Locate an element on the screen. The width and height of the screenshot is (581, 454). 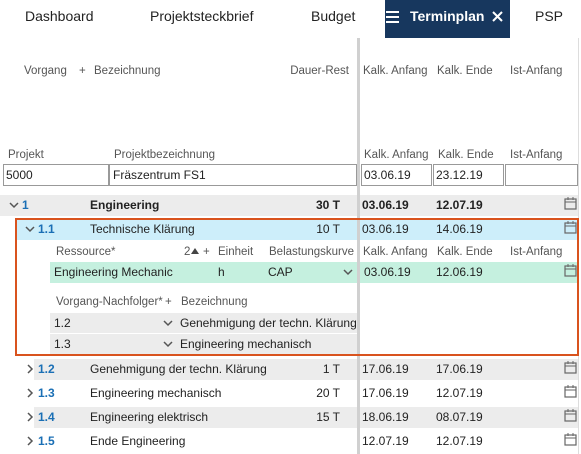
date: 23.12.19 is located at coordinates (459, 175).